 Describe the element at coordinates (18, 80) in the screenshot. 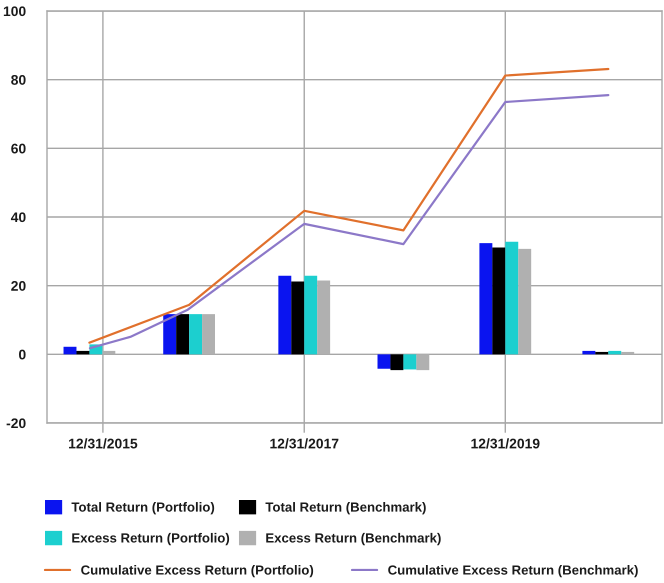

I see `y-tick-label: 80` at that location.